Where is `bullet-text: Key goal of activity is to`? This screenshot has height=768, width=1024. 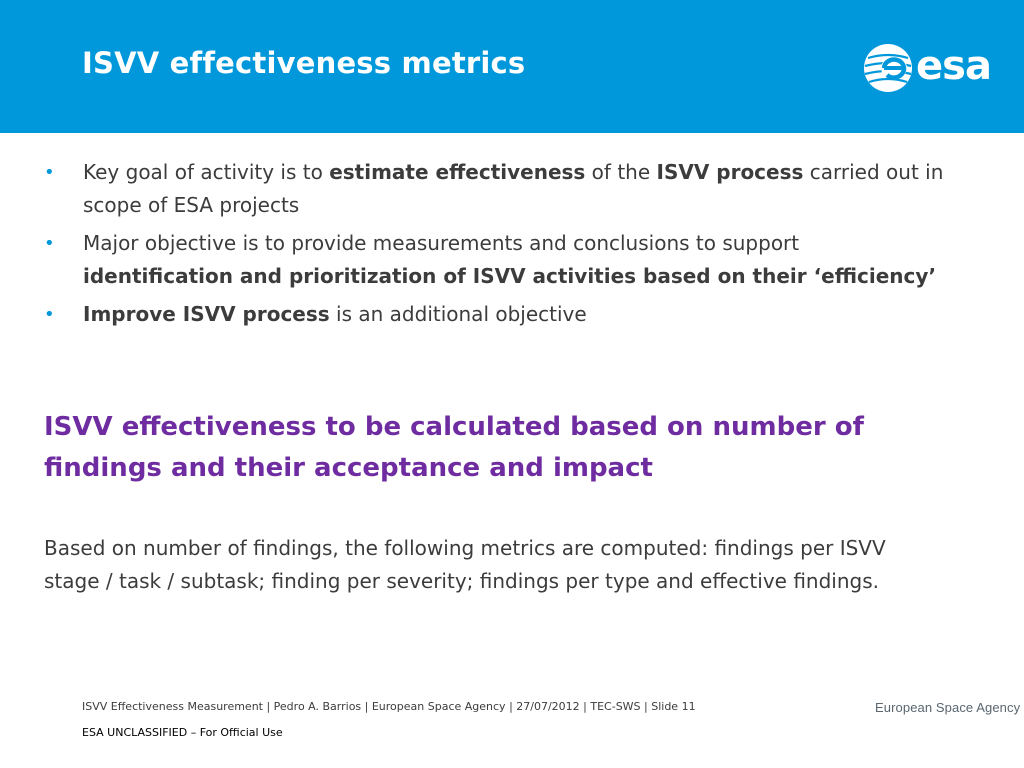
bullet-text: Key goal of activity is to is located at coordinates (206, 172).